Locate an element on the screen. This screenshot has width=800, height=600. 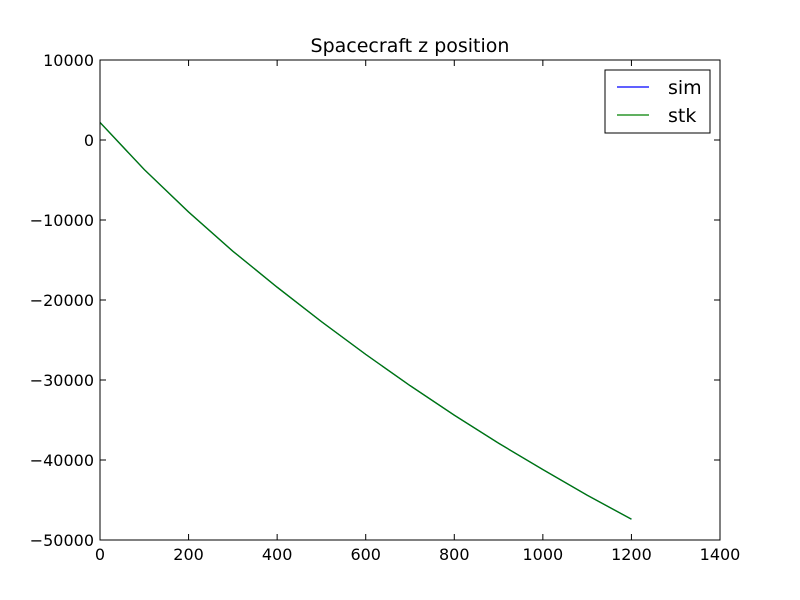
legend-label-stk: stk is located at coordinates (682, 116).